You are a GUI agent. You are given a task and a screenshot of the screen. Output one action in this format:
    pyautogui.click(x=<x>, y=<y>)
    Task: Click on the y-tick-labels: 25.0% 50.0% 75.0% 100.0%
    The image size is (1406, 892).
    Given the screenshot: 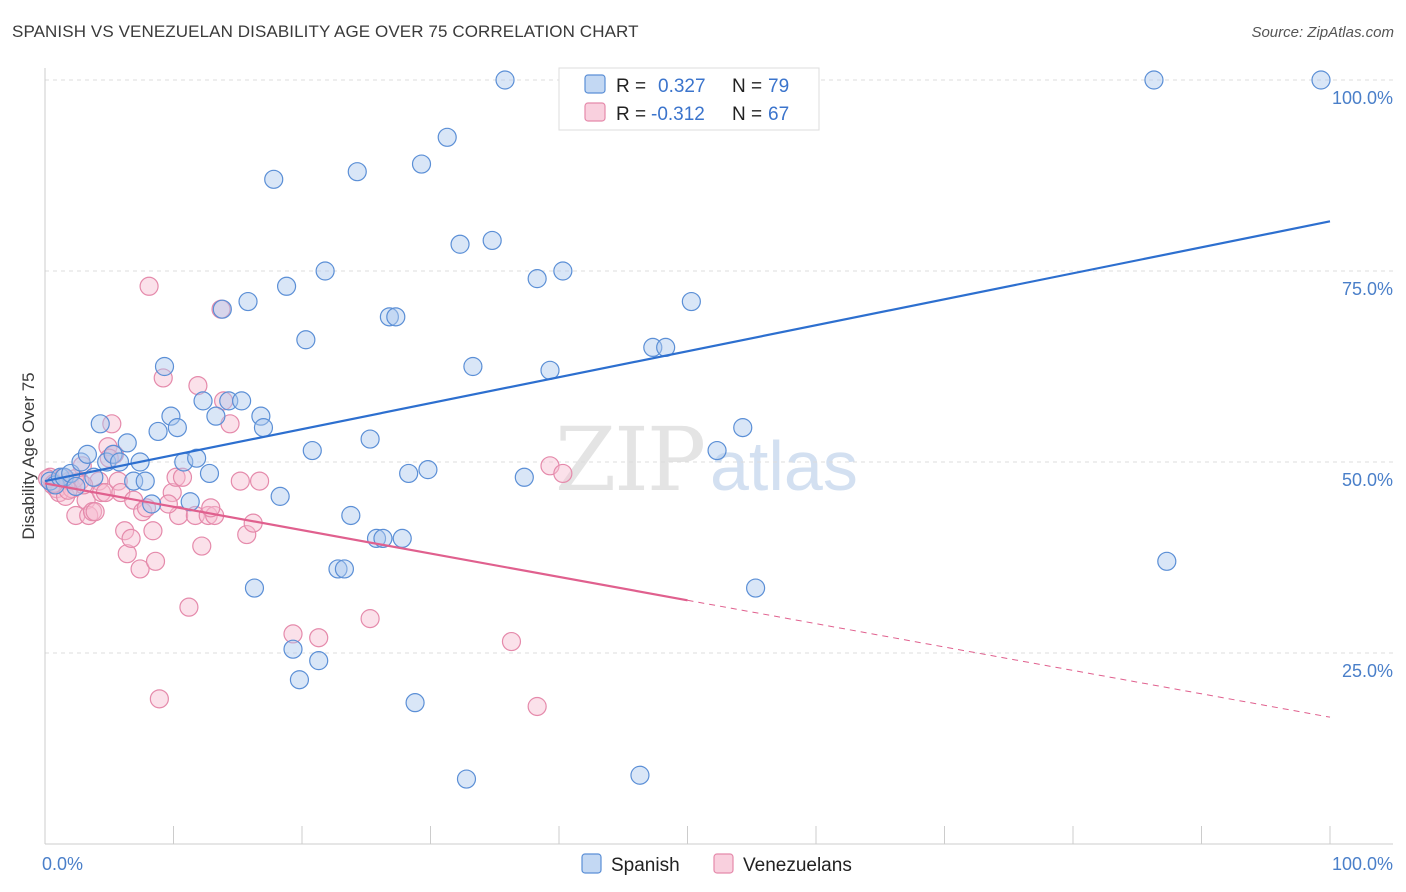 What is the action you would take?
    pyautogui.click(x=1362, y=384)
    